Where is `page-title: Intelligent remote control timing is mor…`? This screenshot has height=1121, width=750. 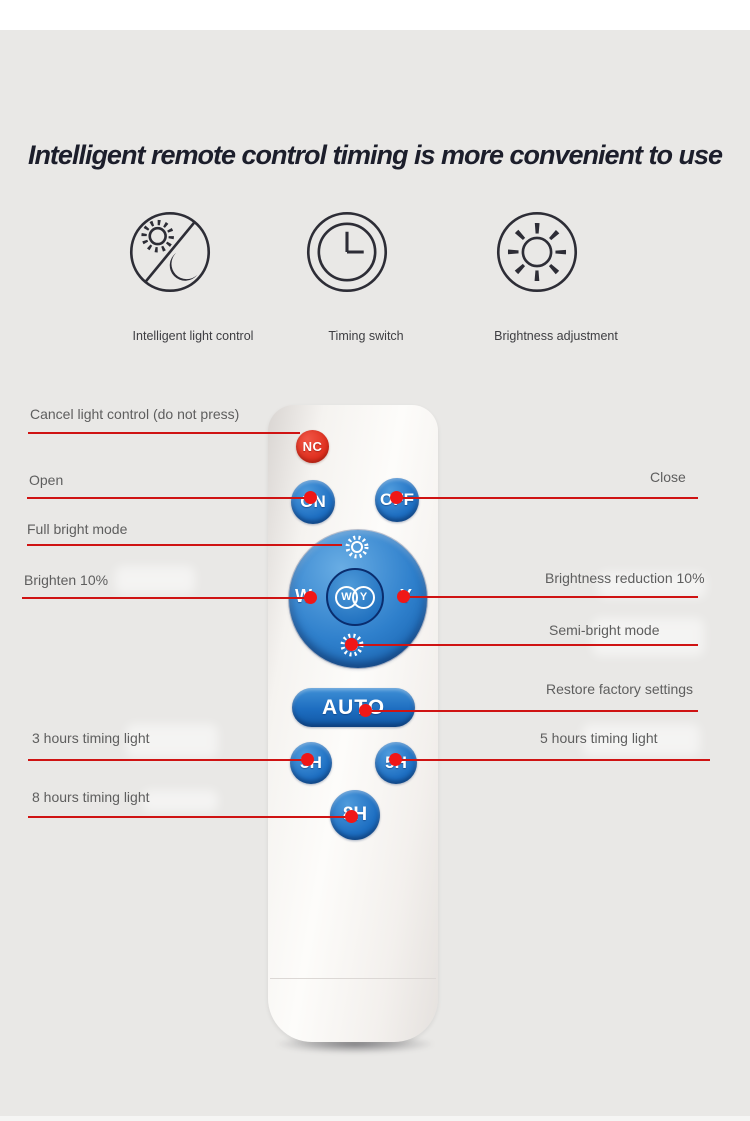
page-title: Intelligent remote control timing is mor… is located at coordinates (375, 155).